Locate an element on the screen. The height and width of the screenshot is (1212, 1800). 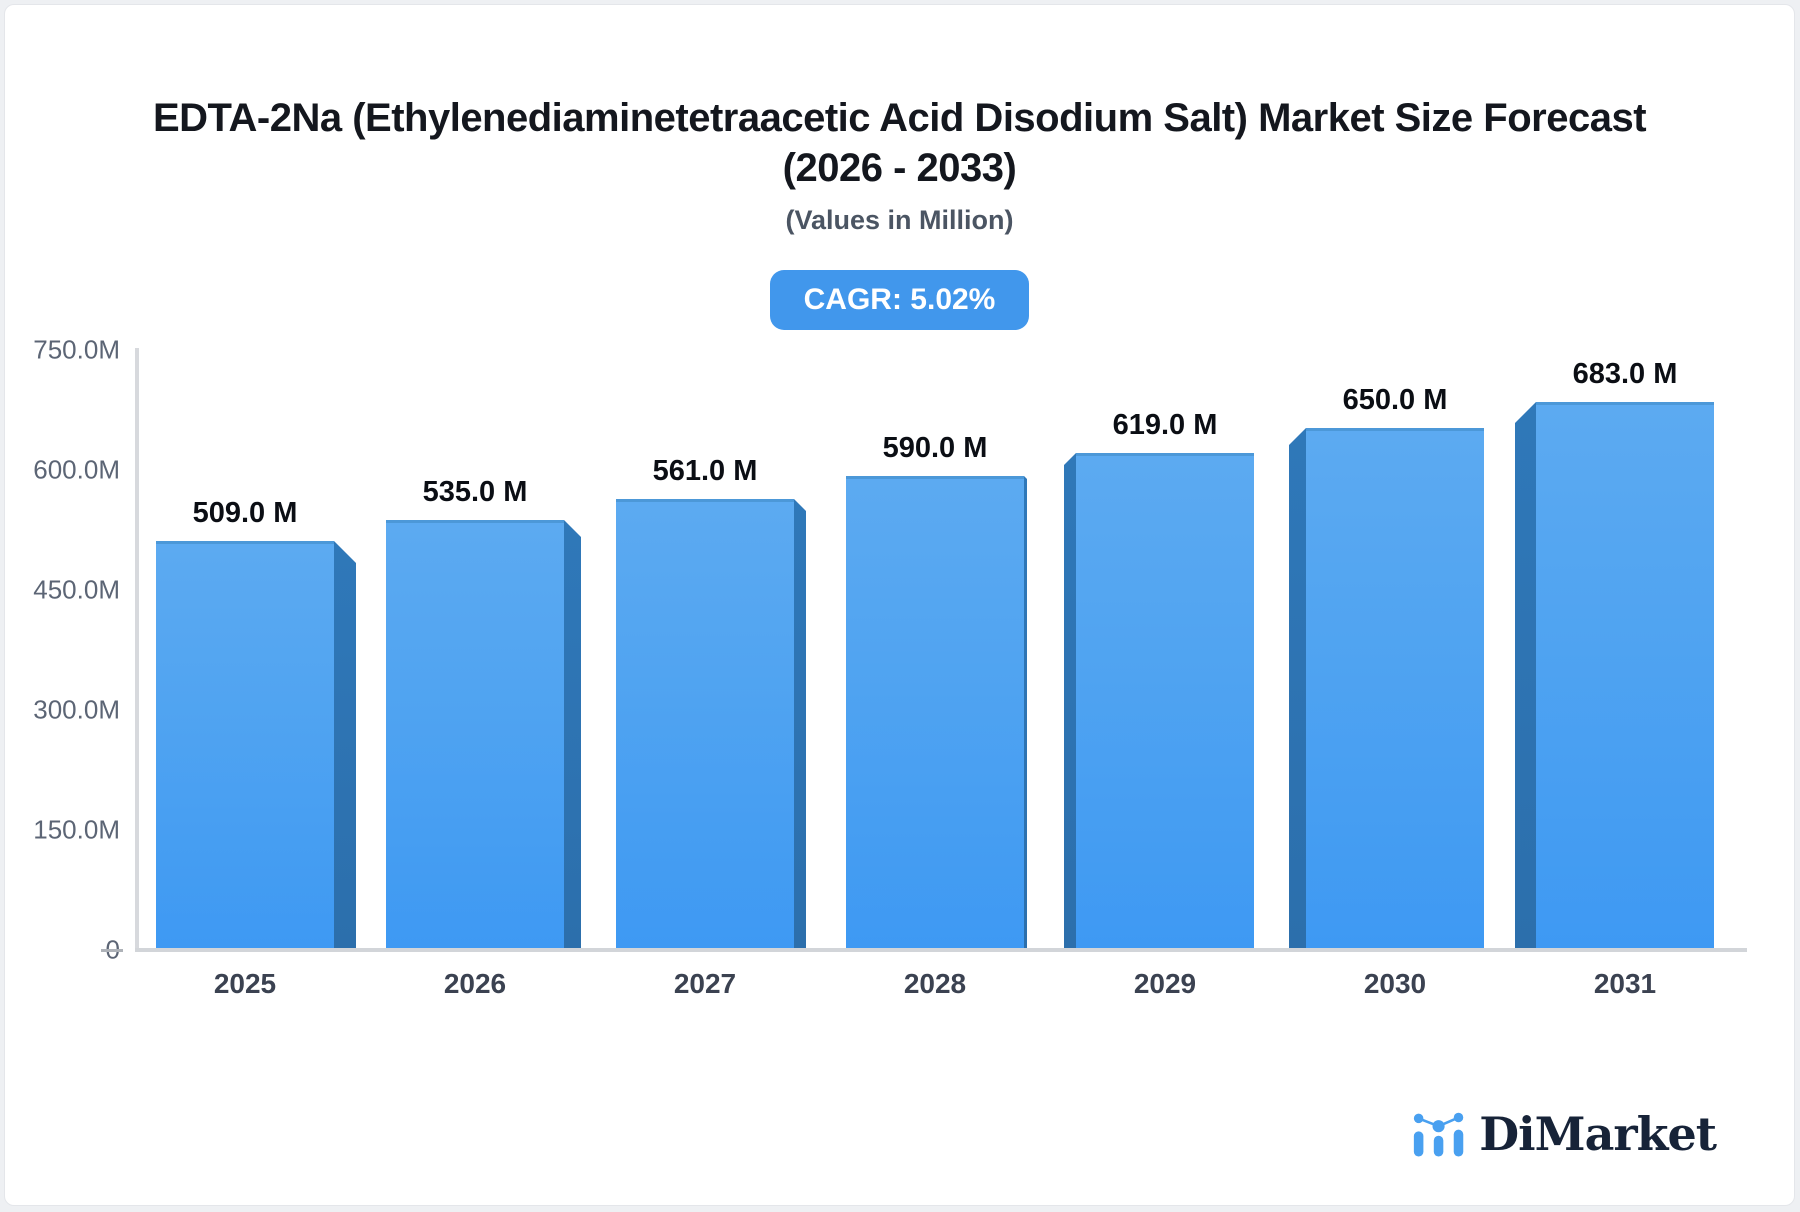
x-axis-category-label: 2031 is located at coordinates (1625, 983).